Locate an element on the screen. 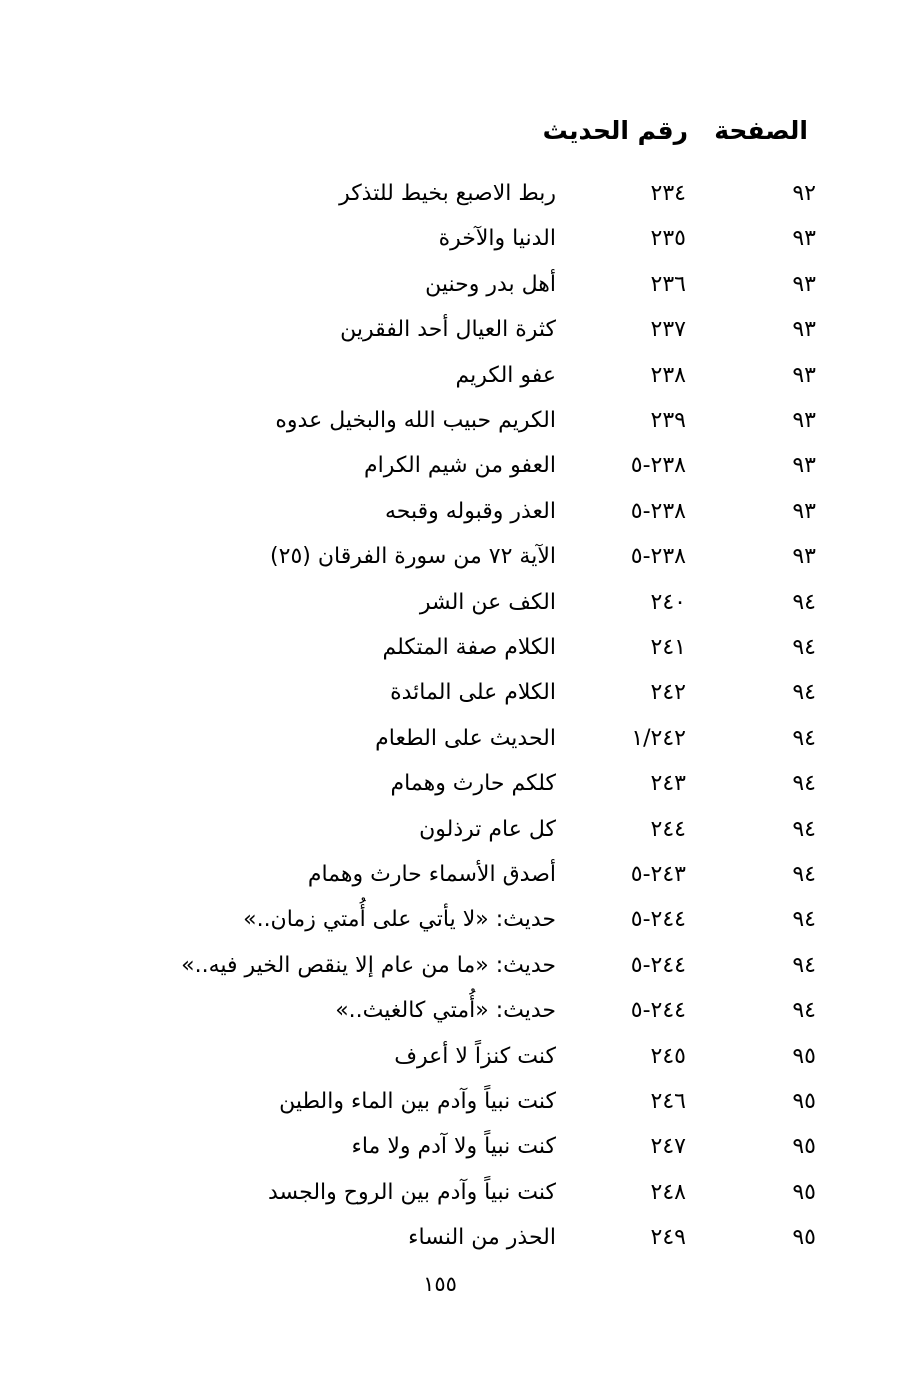  index-row: ٩٣ ٢٣٧ كثرة العيال أحد الفقرين is located at coordinates (454, 332).